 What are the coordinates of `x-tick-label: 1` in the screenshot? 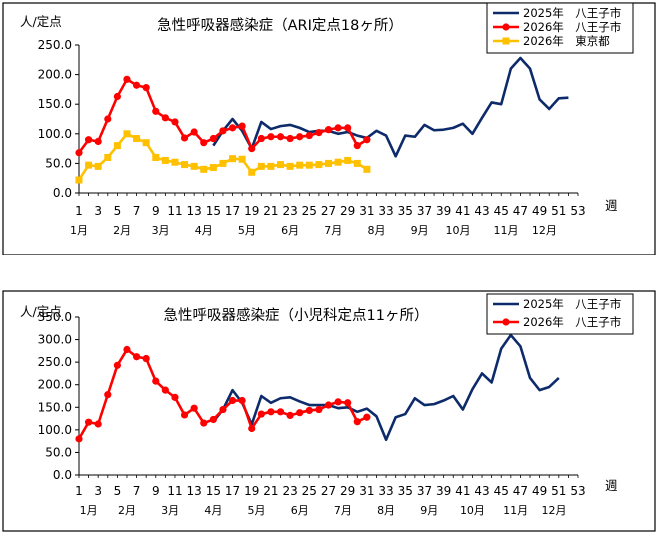 It's located at (79, 211).